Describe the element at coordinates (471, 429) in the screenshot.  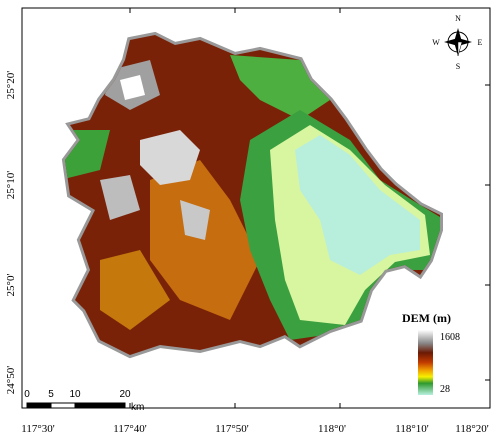
I see `x-axis-label: 118°20'` at that location.